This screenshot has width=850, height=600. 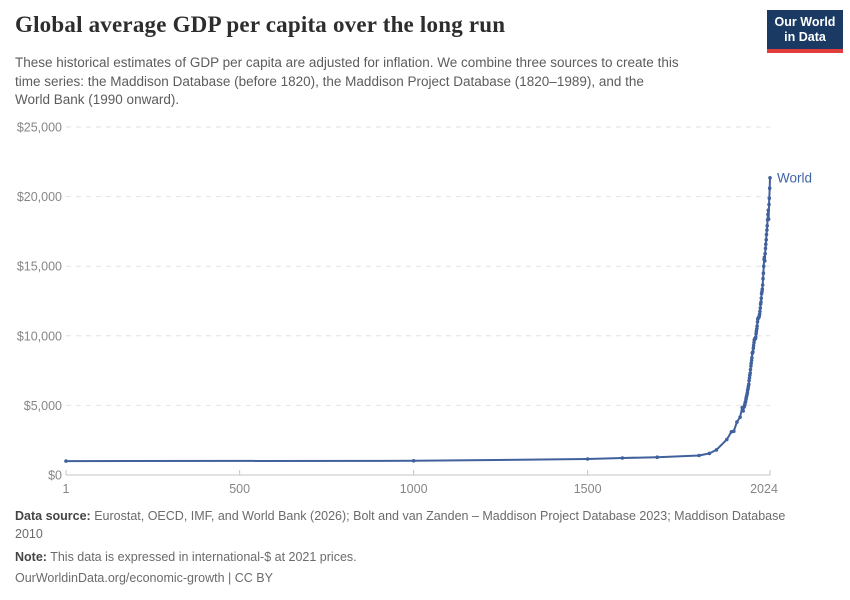 What do you see at coordinates (97, 99) in the screenshot?
I see `chart-subtitle-line: World Bank (1990 onward).` at bounding box center [97, 99].